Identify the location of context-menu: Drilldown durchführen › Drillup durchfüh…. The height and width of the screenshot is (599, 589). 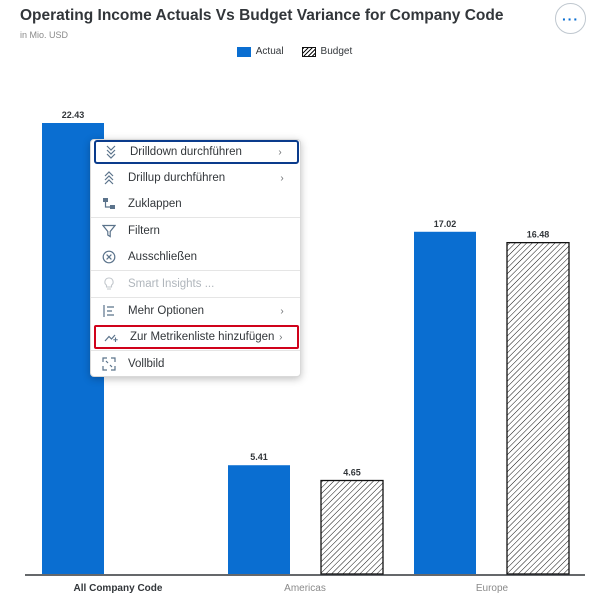
(195, 258).